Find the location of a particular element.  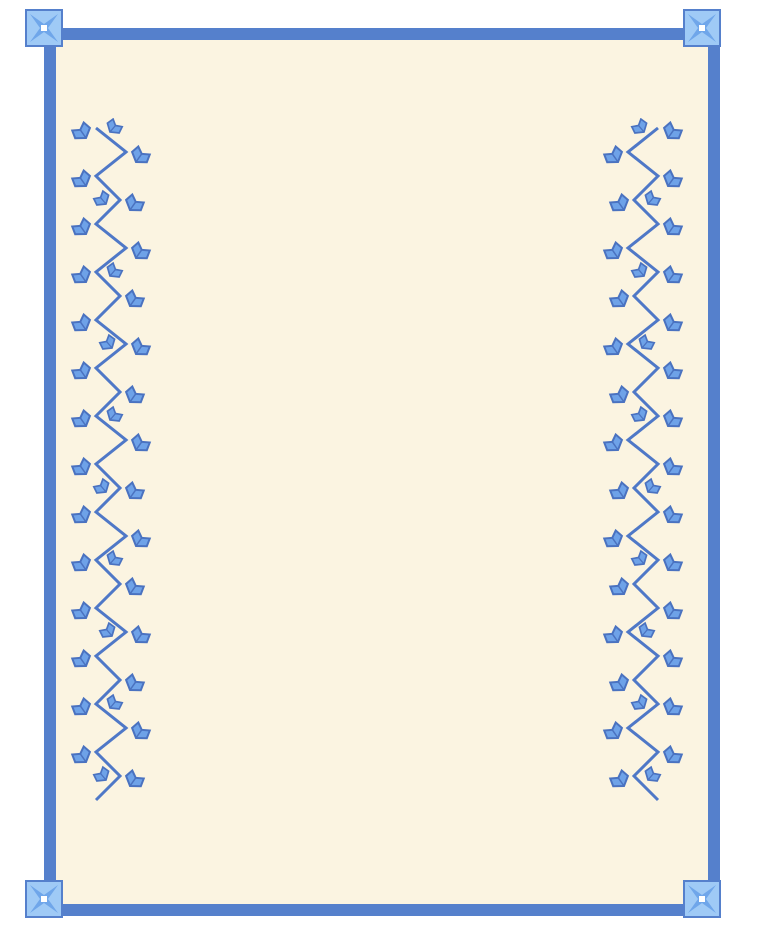

ivy-vine-right-icon is located at coordinates (641, 468).